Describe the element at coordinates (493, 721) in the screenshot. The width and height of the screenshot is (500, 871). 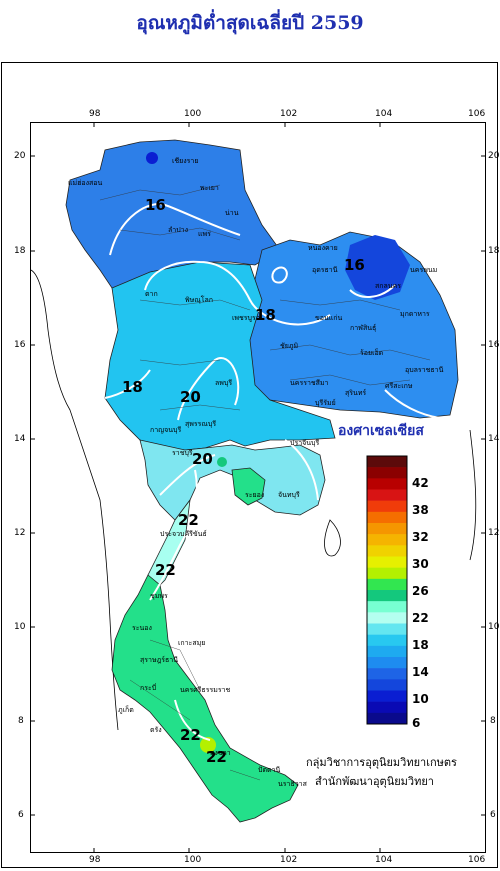
I see `y-tick-right-8: 8` at that location.